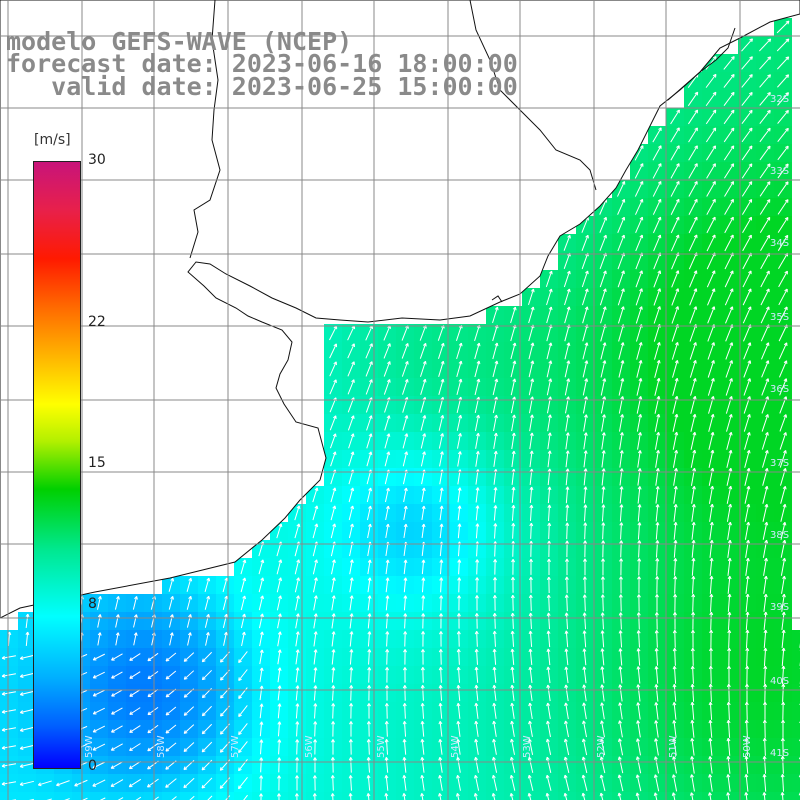 The width and height of the screenshot is (800, 804). What do you see at coordinates (527, 746) in the screenshot?
I see `longitude-label: 53W` at bounding box center [527, 746].